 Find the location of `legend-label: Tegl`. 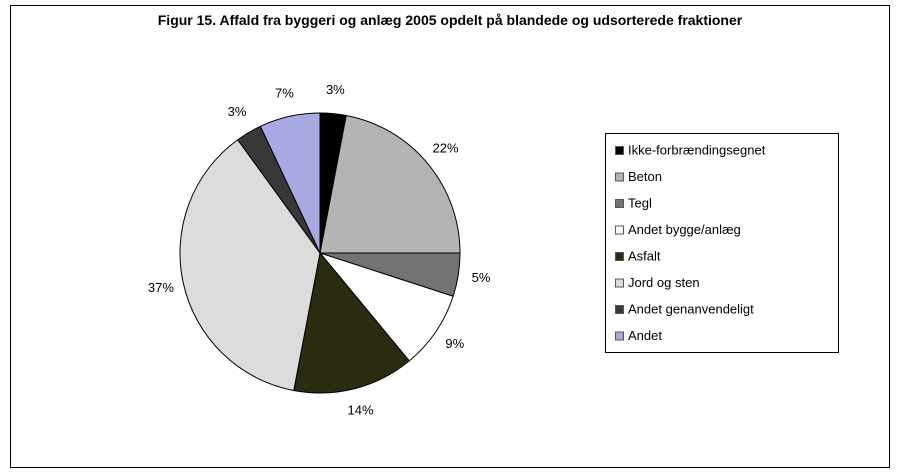

legend-label: Tegl is located at coordinates (640, 202).